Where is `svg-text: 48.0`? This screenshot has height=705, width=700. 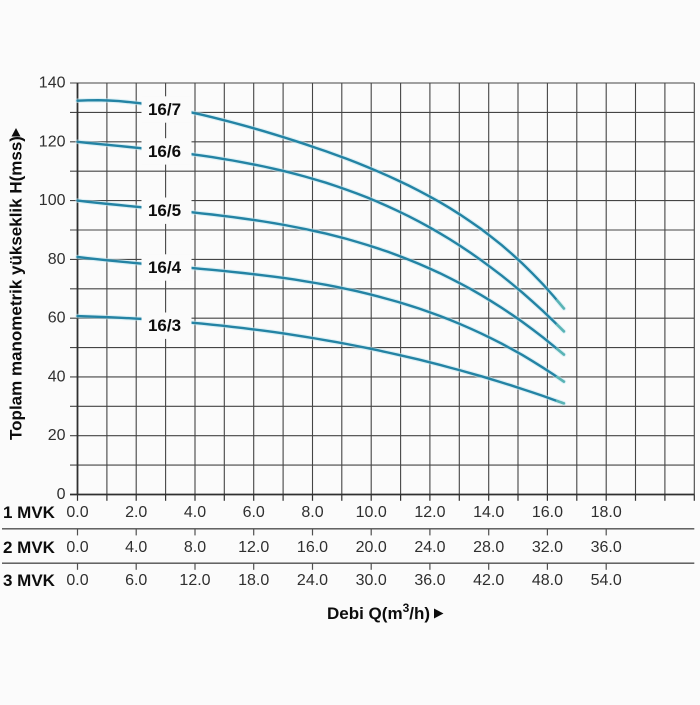
svg-text: 48.0 is located at coordinates (547, 580).